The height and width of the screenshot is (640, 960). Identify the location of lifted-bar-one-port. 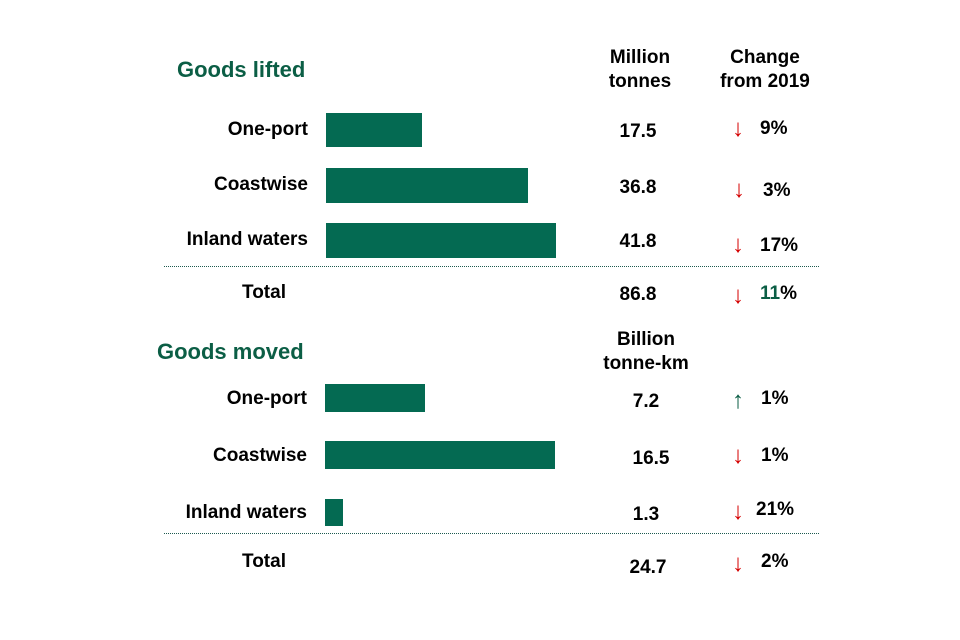
(374, 130).